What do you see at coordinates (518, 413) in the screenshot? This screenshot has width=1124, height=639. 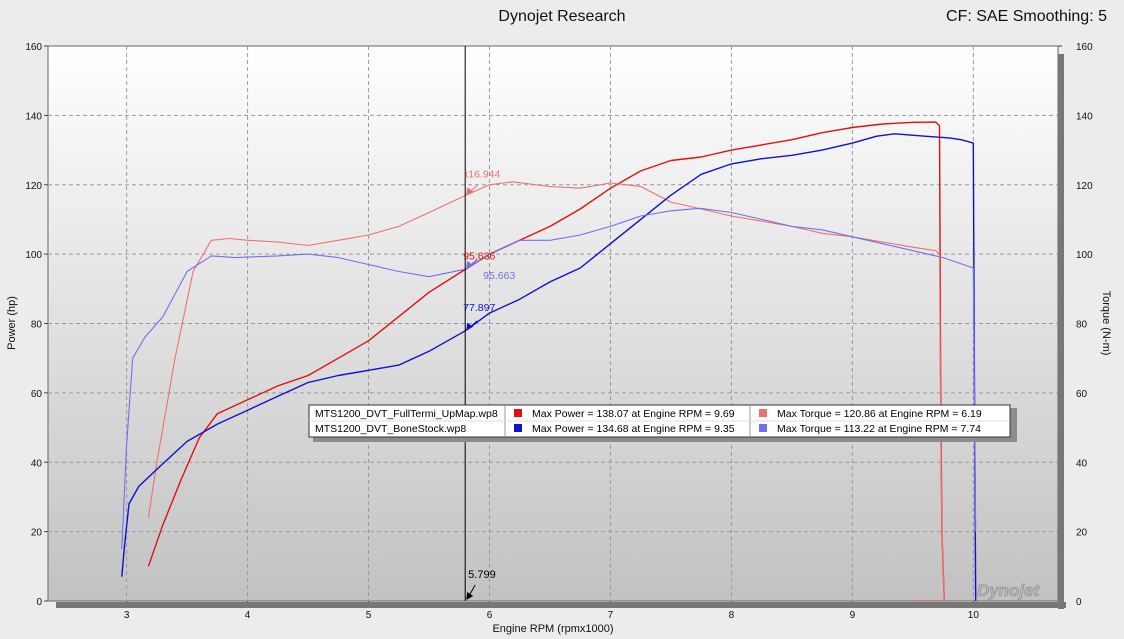 I see `legend-run1-power-swatch` at bounding box center [518, 413].